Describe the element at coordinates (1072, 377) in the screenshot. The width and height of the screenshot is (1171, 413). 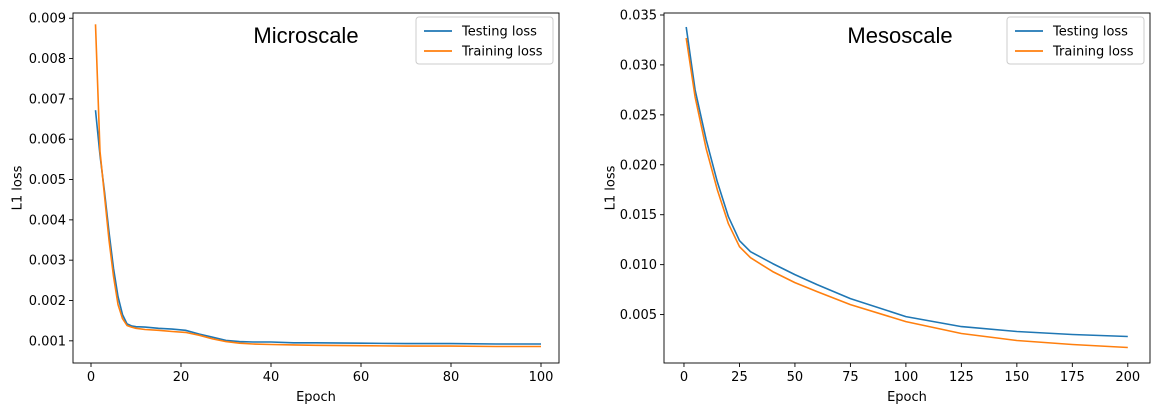
I see `x-tick-label: 175` at that location.